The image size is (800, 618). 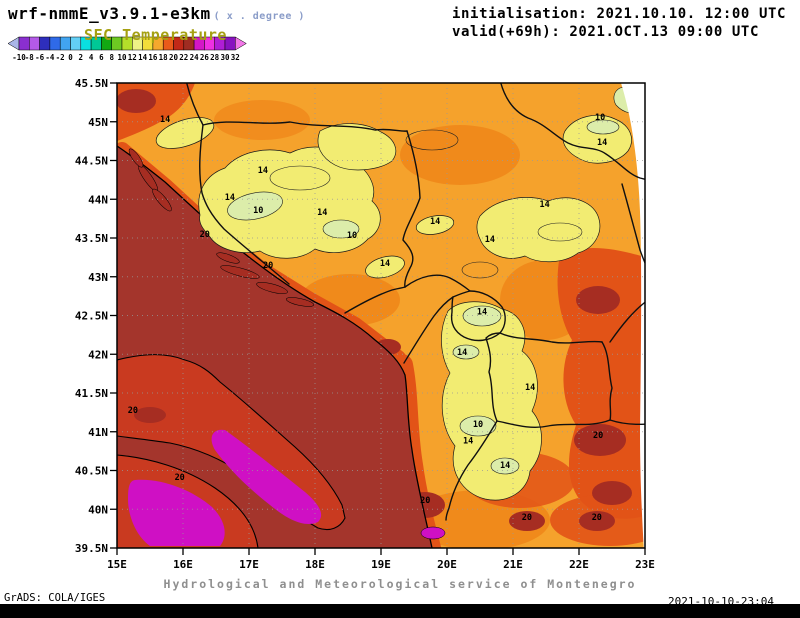 I want to click on colorbar-tick-label: 24, so click(x=195, y=57).